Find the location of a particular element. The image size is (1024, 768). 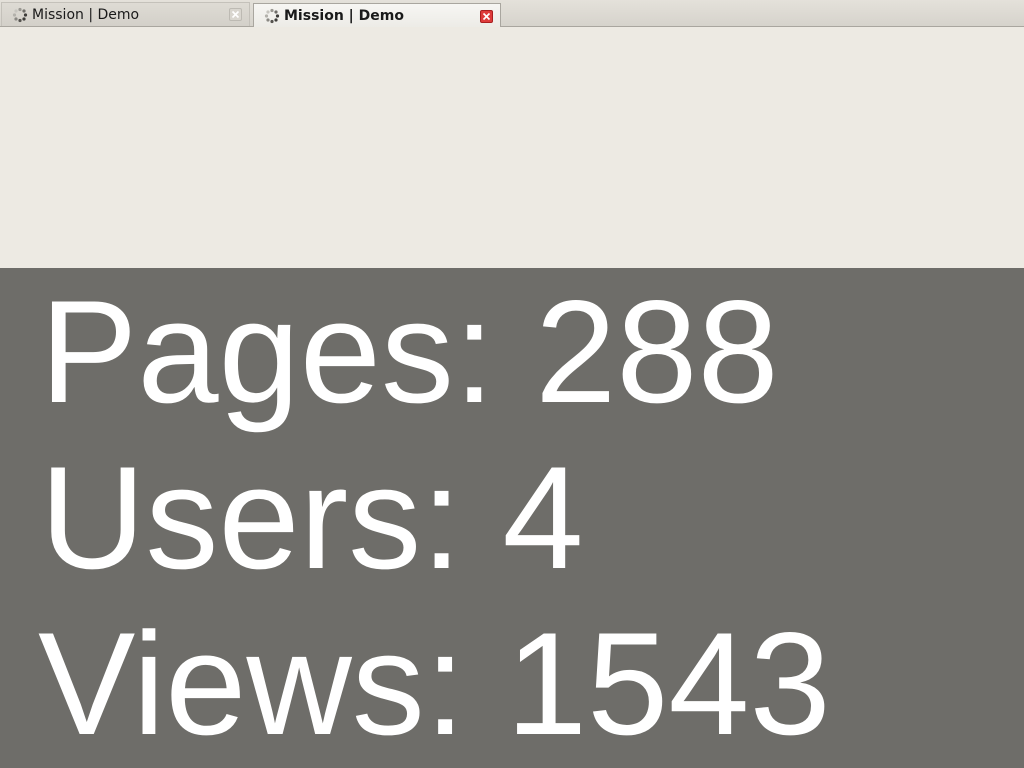

tab-mission-demo-2: Mission | Demo is located at coordinates (377, 15).